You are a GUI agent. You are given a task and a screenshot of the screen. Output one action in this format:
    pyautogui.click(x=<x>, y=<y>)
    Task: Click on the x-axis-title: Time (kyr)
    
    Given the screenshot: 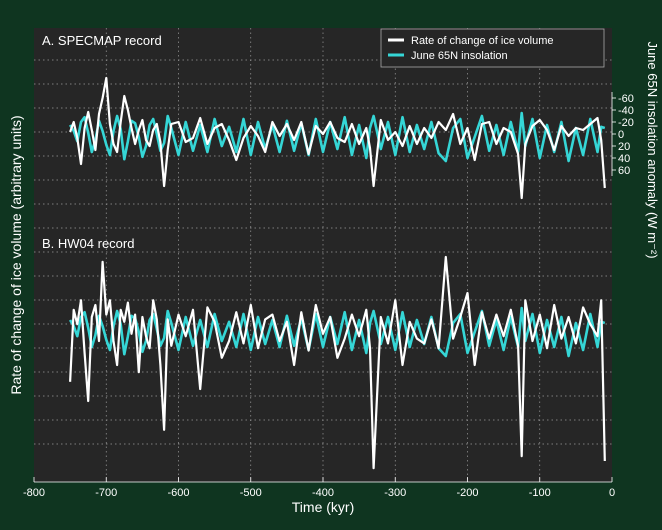 What is the action you would take?
    pyautogui.click(x=323, y=507)
    